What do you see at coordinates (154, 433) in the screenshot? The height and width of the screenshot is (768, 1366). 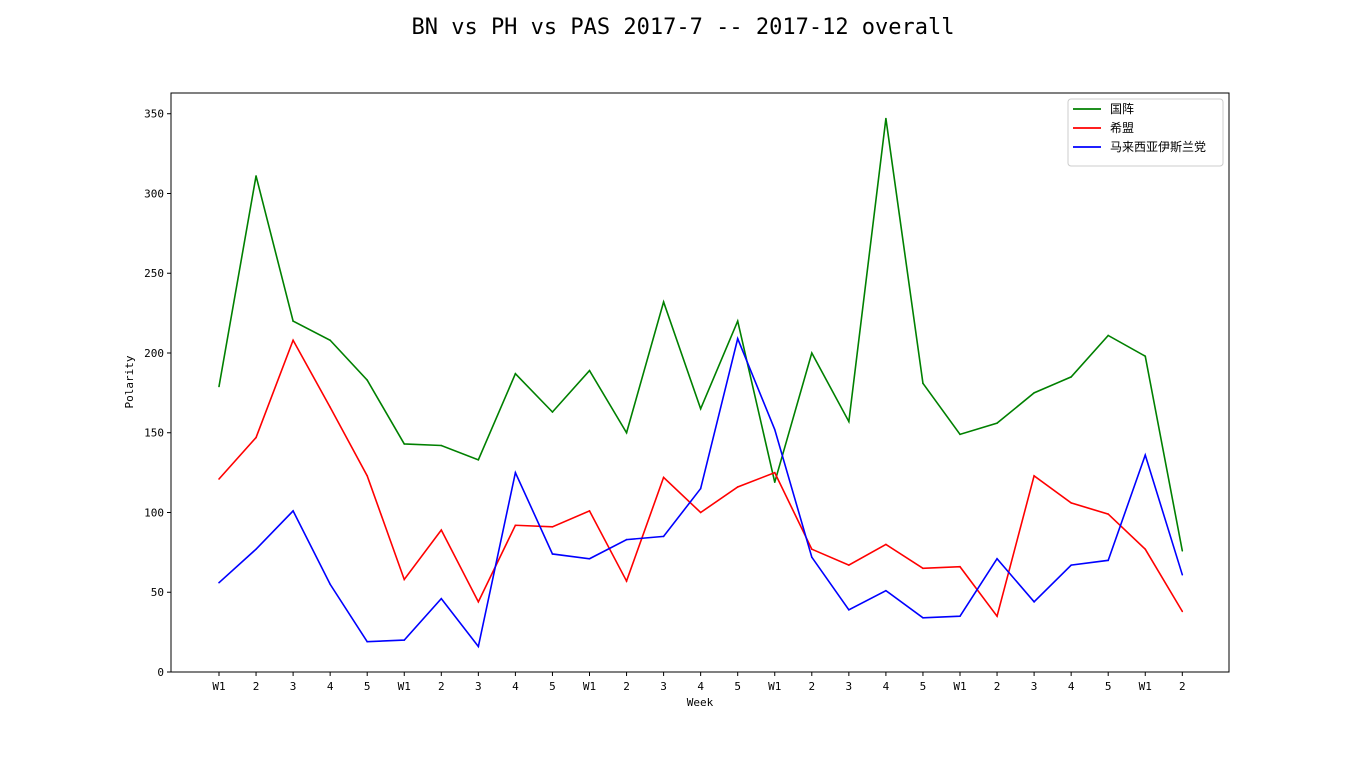 I see `y-tick-label: 150` at bounding box center [154, 433].